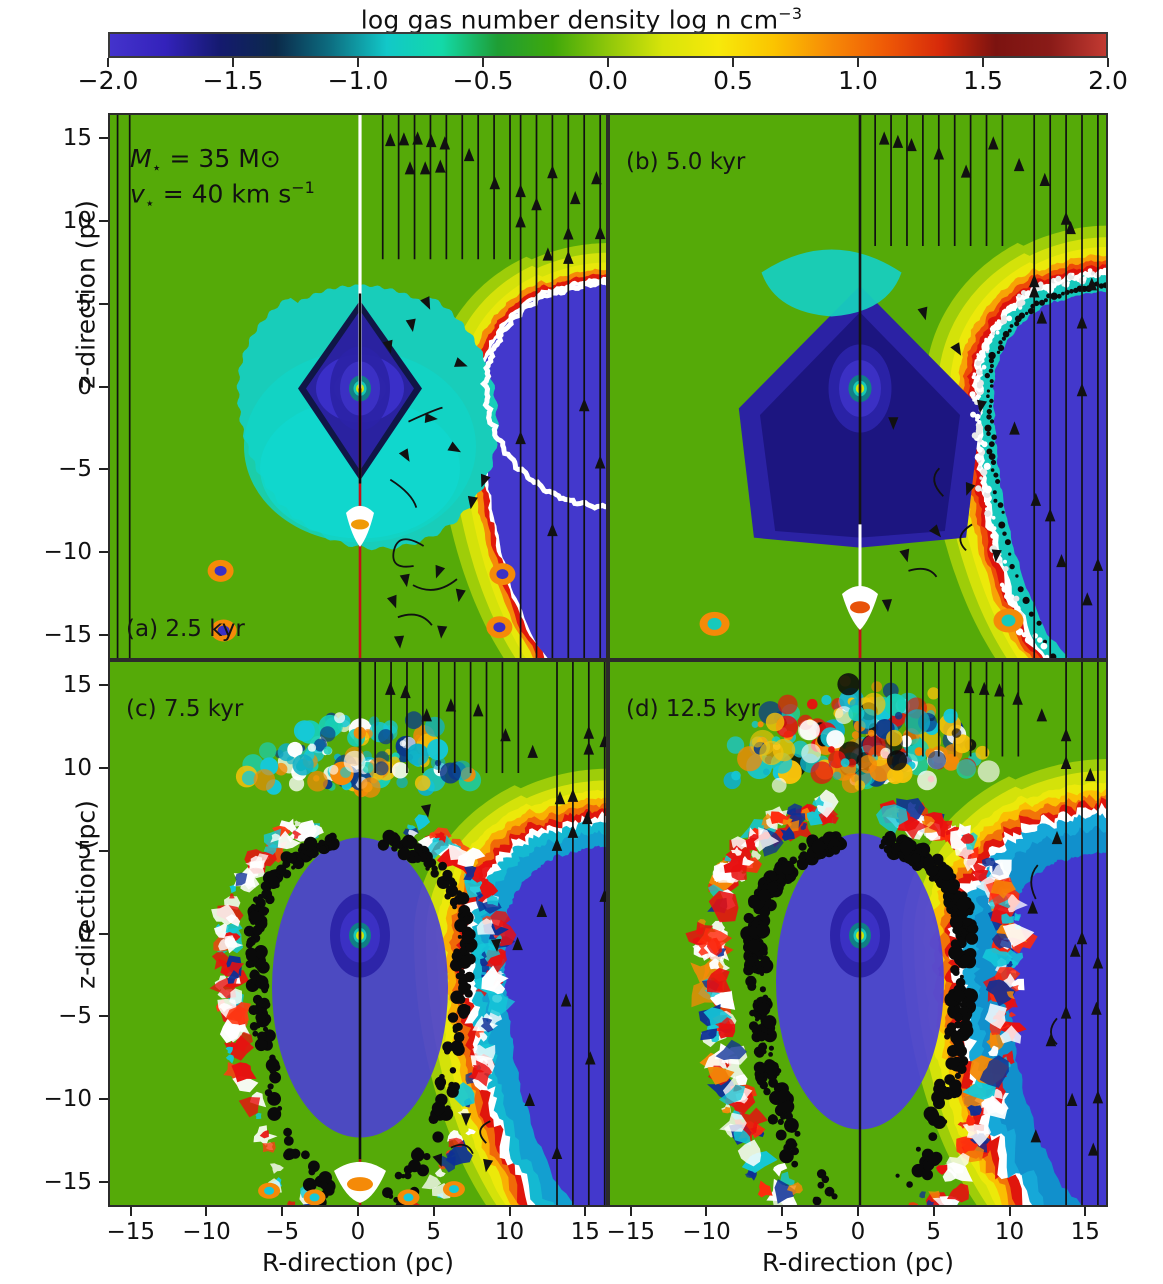  I want to click on panel-c-label: (c) 7.5 kyr, so click(185, 709).